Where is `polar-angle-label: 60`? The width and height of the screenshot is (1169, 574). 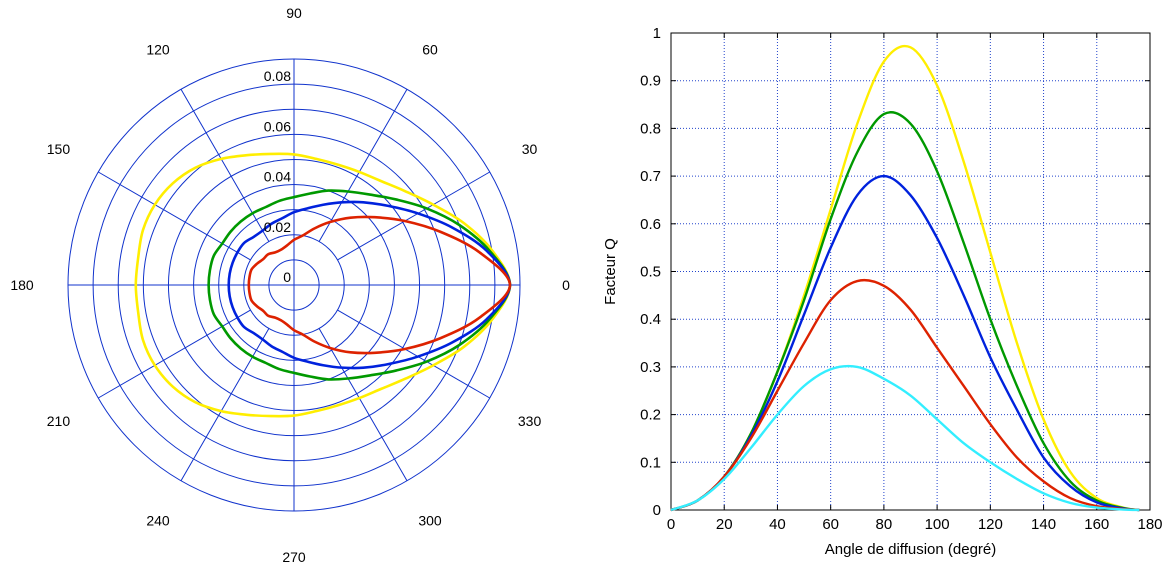
polar-angle-label: 60 is located at coordinates (430, 49).